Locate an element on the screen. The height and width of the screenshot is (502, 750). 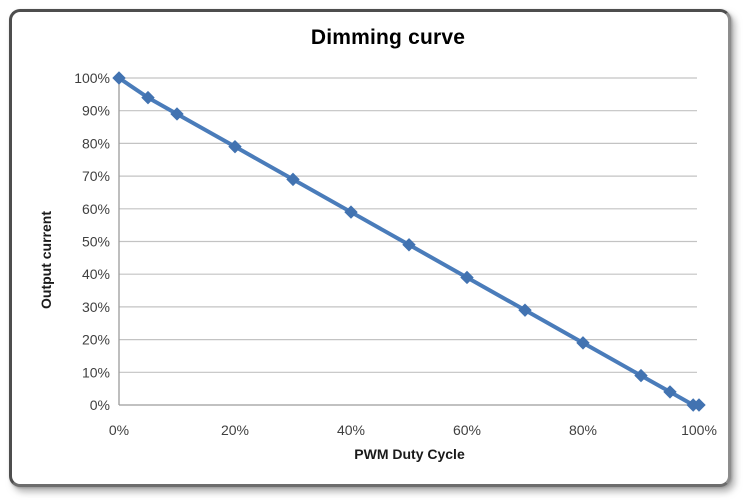
y-tick-label: 60% is located at coordinates (96, 209).